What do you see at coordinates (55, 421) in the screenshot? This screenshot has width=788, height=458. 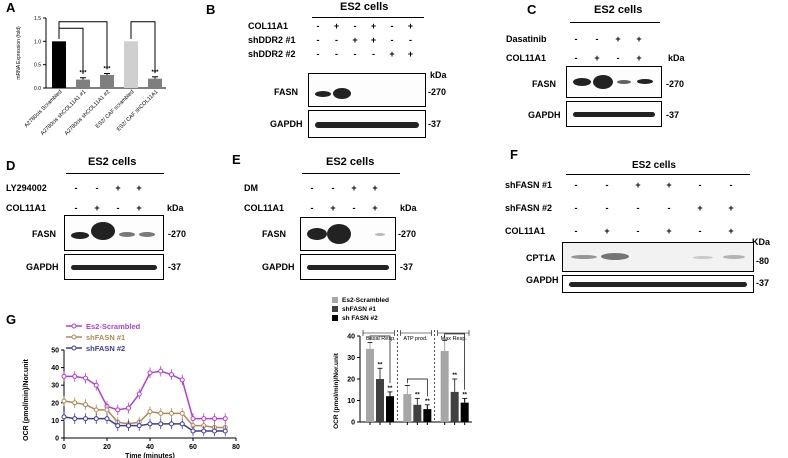 I see `y-tick-label: 10` at bounding box center [55, 421].